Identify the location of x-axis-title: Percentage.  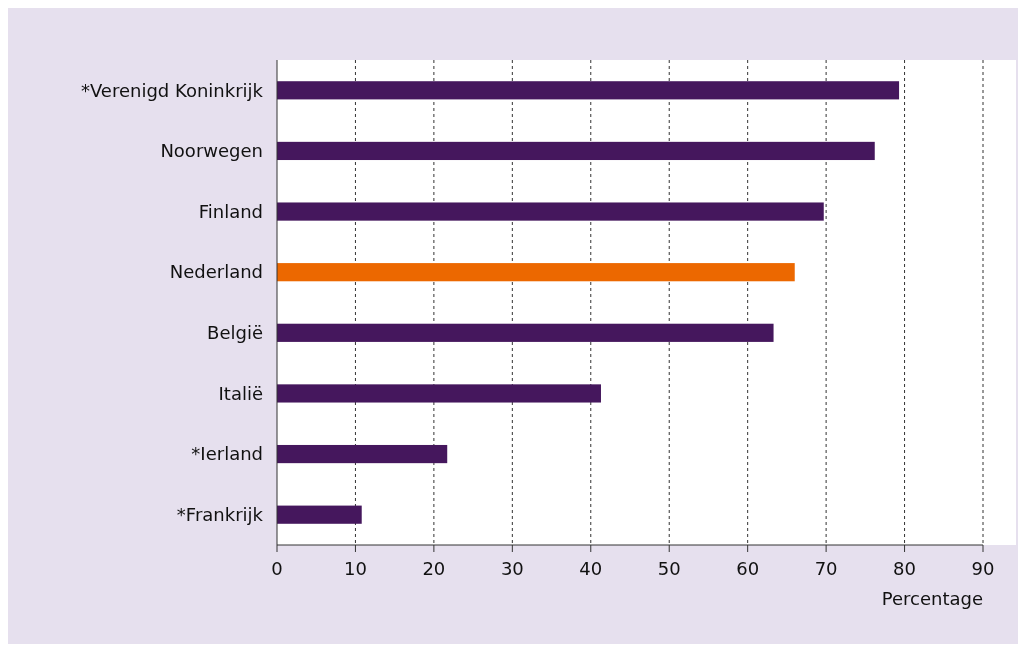
(932, 598).